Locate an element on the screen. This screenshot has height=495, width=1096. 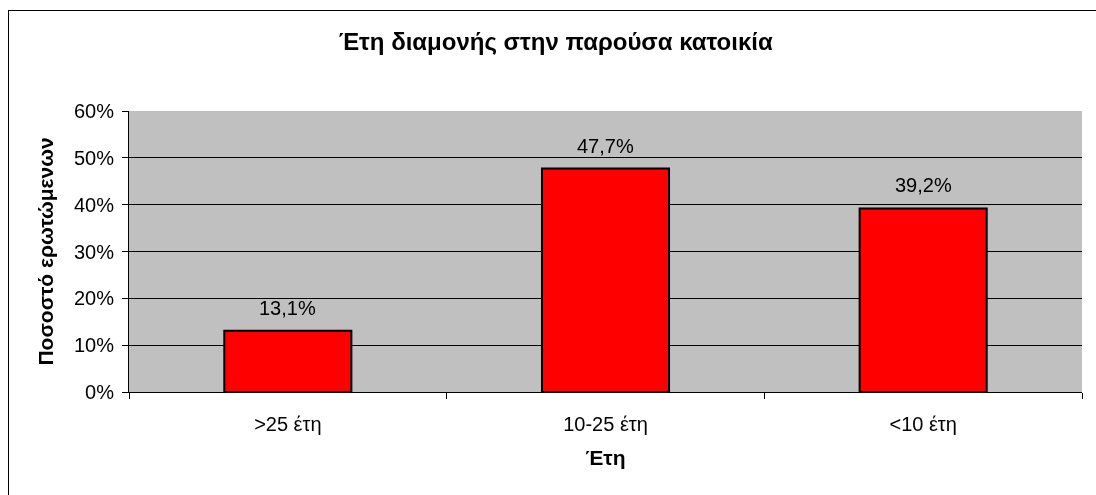
data-label: 13,1% is located at coordinates (287, 308).